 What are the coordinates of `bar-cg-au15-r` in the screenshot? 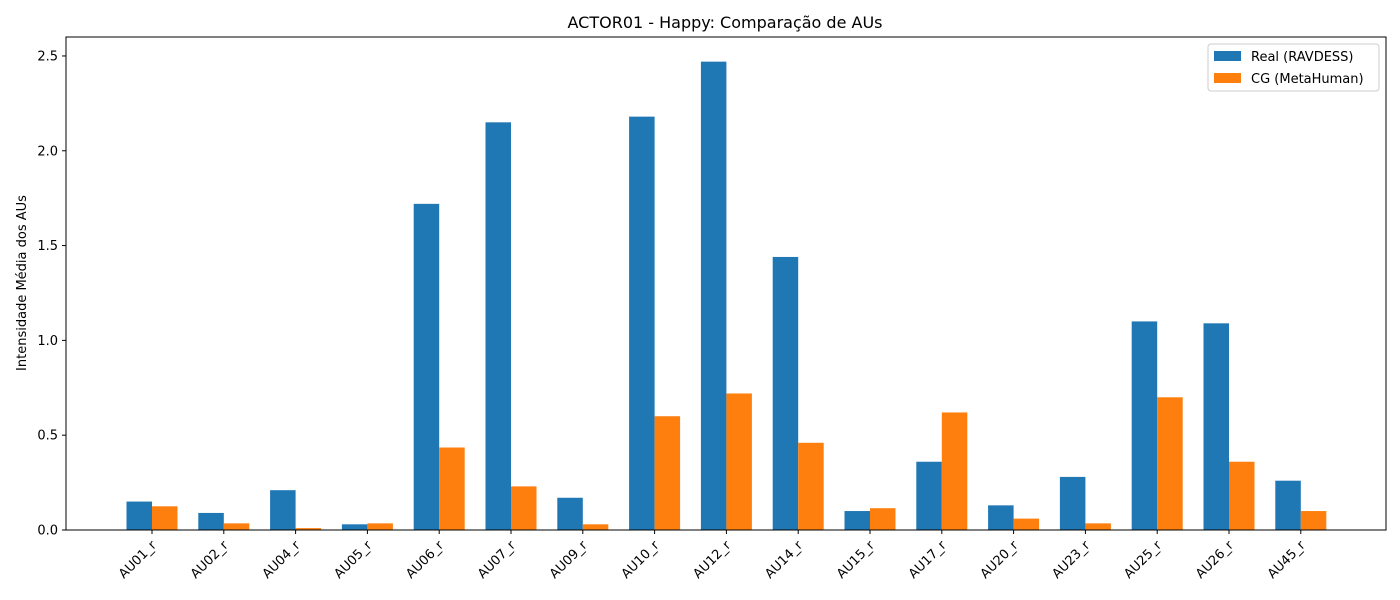 It's located at (883, 519).